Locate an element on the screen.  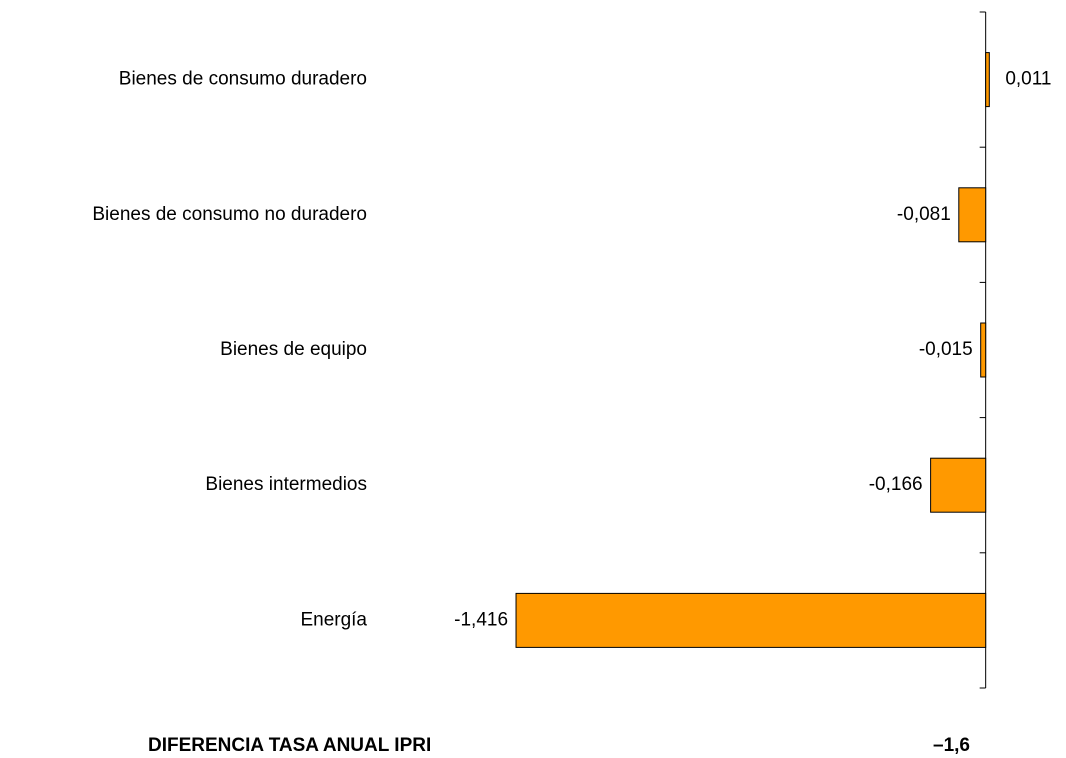
category-label: Bienes de consumo no duradero is located at coordinates (229, 214).